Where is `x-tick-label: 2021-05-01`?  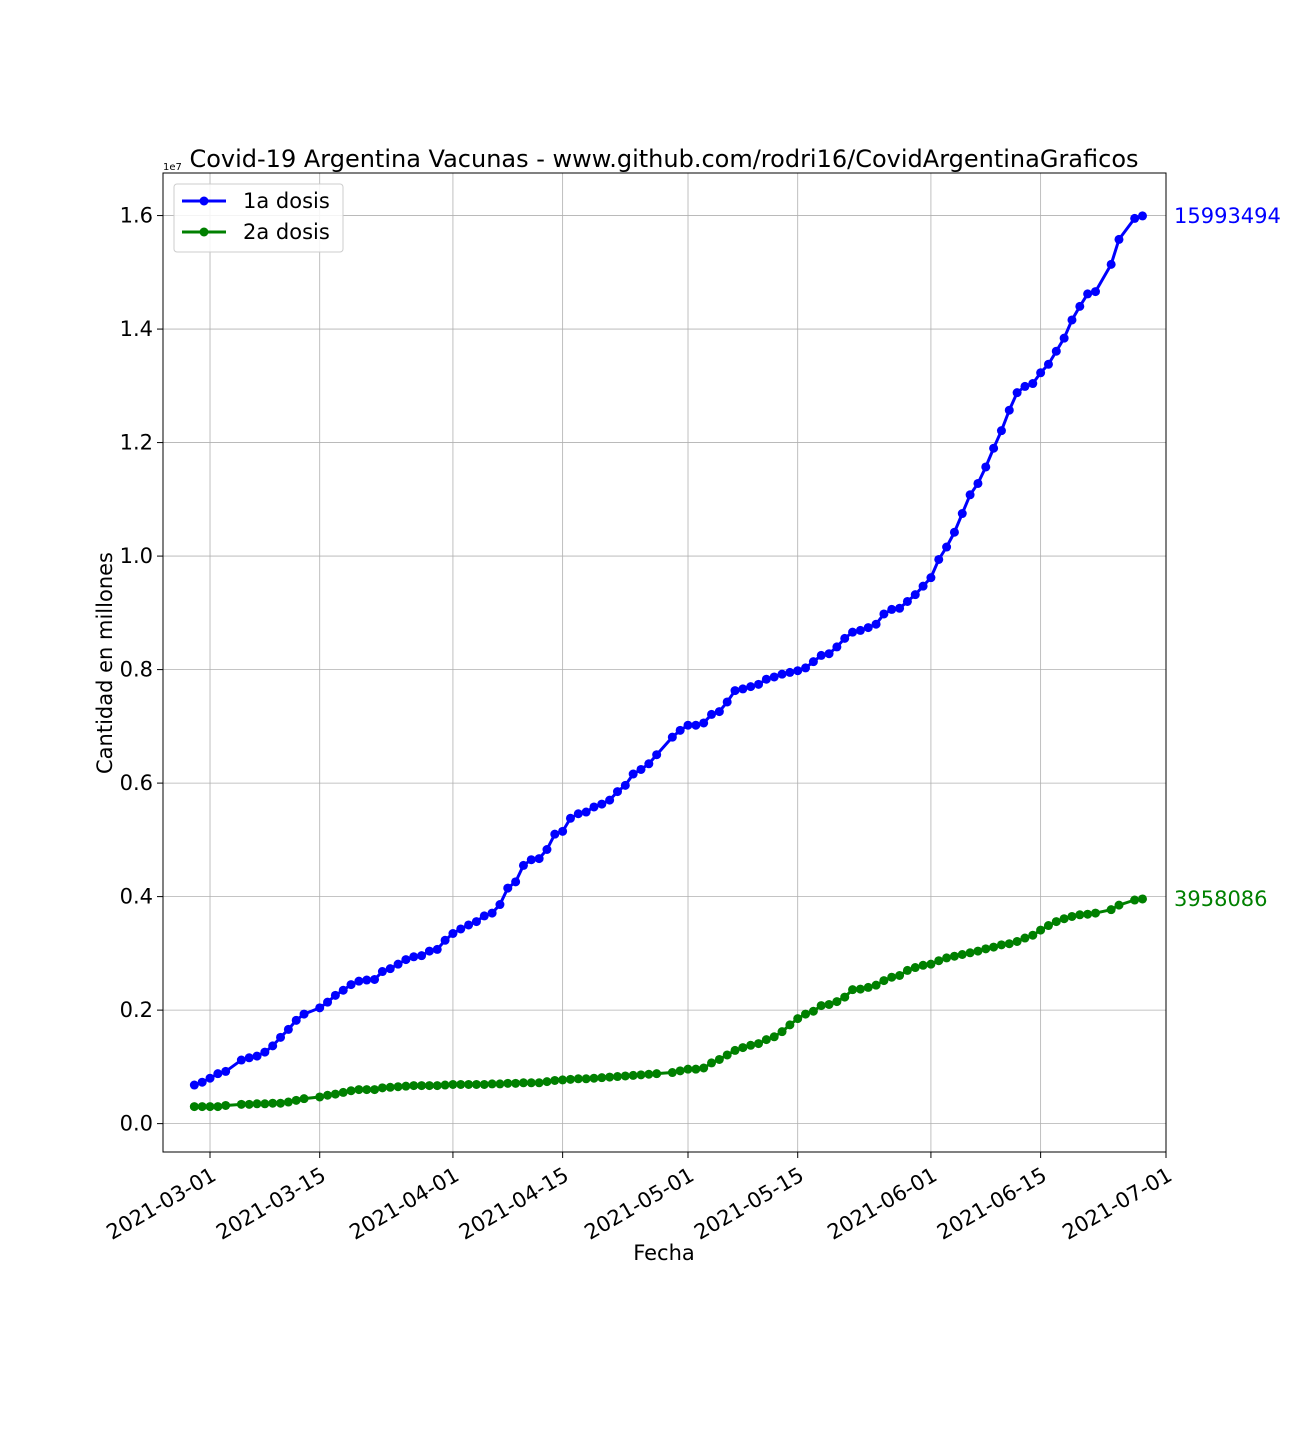 x-tick-label: 2021-05-01 is located at coordinates (639, 1204).